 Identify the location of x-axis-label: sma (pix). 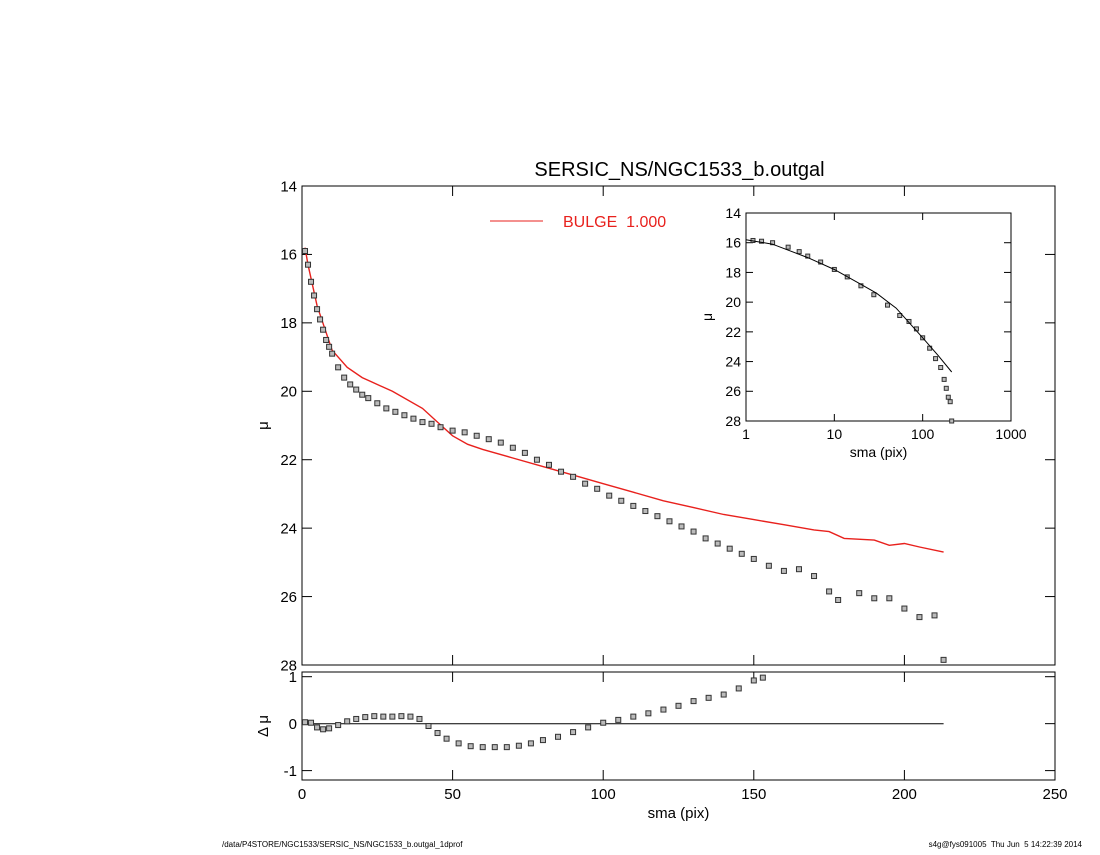
(879, 452).